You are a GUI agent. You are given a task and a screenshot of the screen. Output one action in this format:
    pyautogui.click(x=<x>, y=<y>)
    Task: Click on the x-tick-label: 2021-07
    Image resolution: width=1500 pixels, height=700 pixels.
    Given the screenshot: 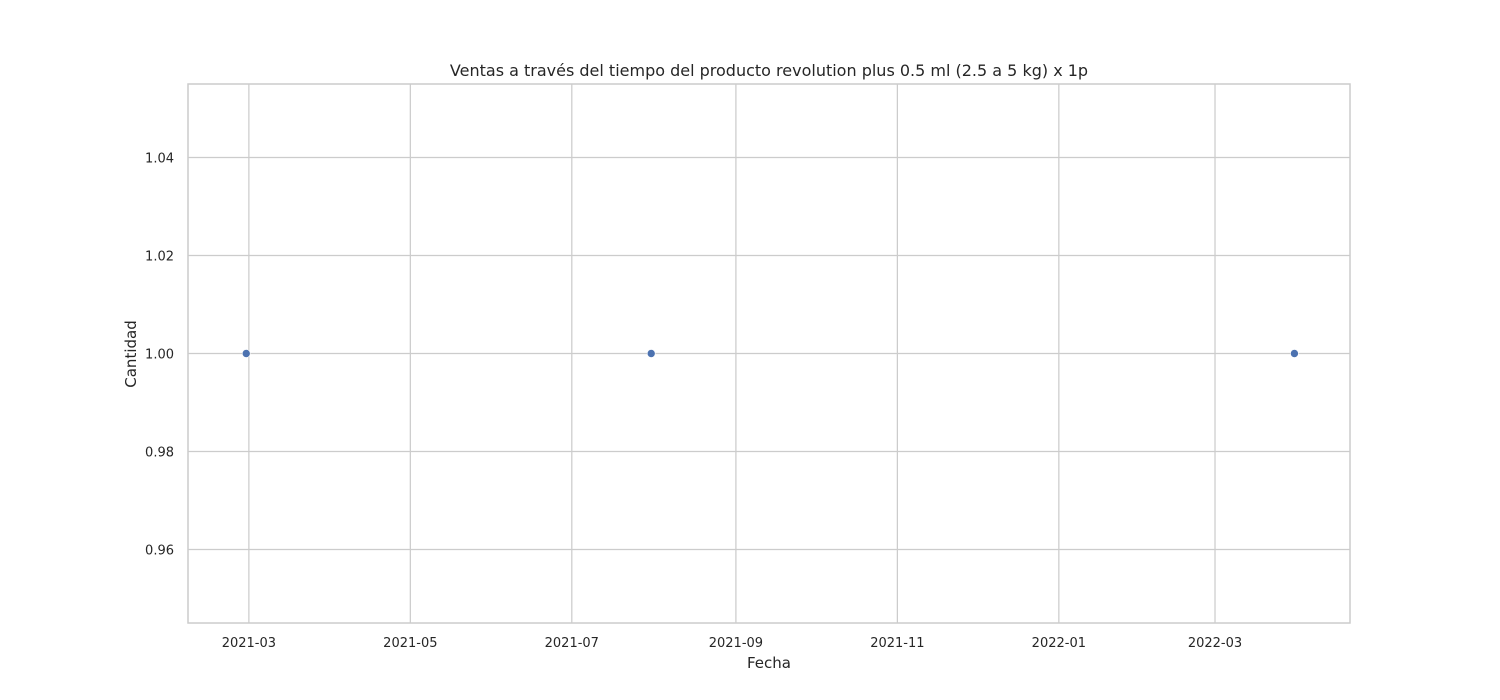 What is the action you would take?
    pyautogui.click(x=572, y=643)
    